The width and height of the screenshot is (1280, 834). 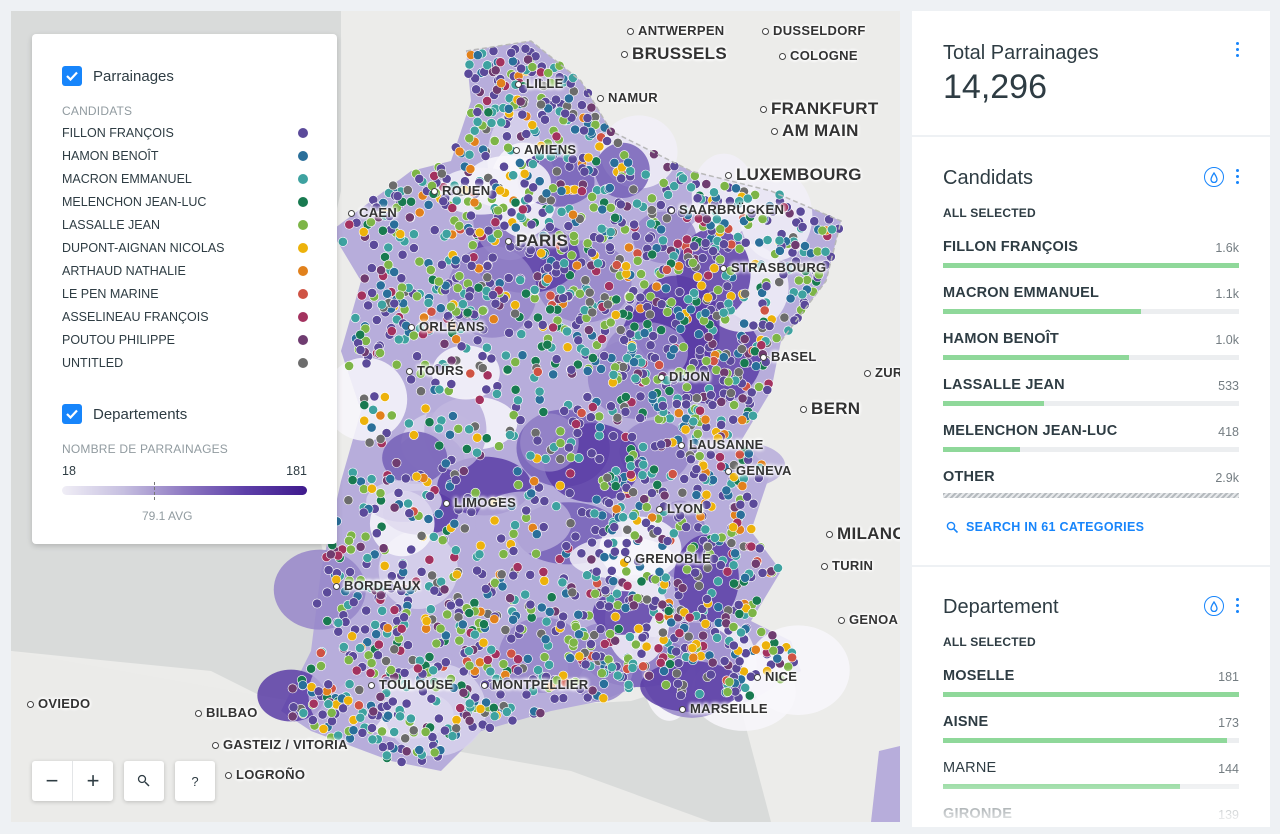 What do you see at coordinates (1091, 484) in the screenshot?
I see `category-row: OTHER 2.9k` at bounding box center [1091, 484].